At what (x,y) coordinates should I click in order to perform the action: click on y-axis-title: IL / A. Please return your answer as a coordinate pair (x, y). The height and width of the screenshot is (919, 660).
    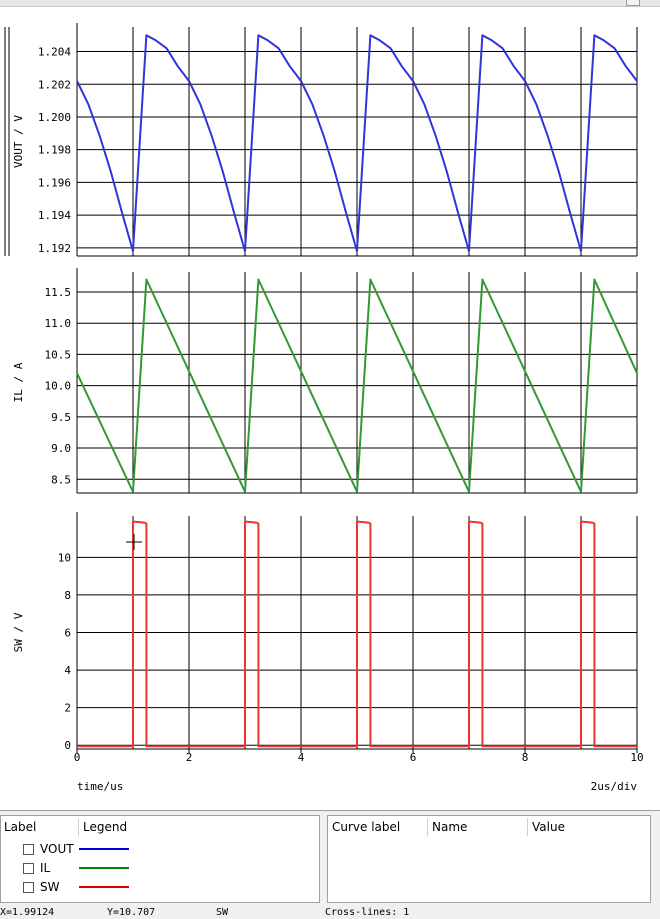
    Looking at the image, I should click on (18, 382).